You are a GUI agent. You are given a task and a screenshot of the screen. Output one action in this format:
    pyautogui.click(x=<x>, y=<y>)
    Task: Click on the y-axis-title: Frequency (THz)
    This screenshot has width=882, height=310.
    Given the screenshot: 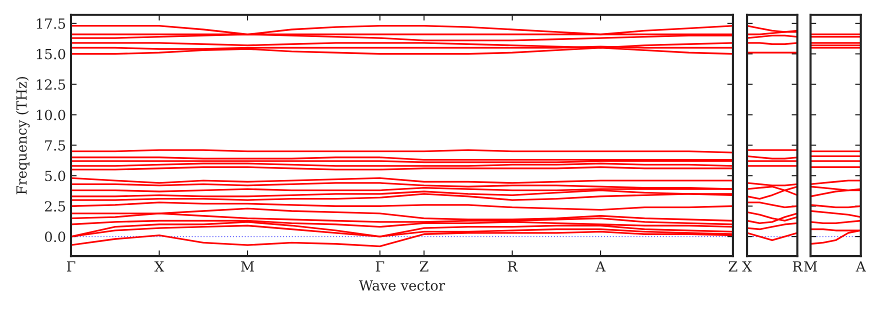 What is the action you would take?
    pyautogui.click(x=23, y=135)
    